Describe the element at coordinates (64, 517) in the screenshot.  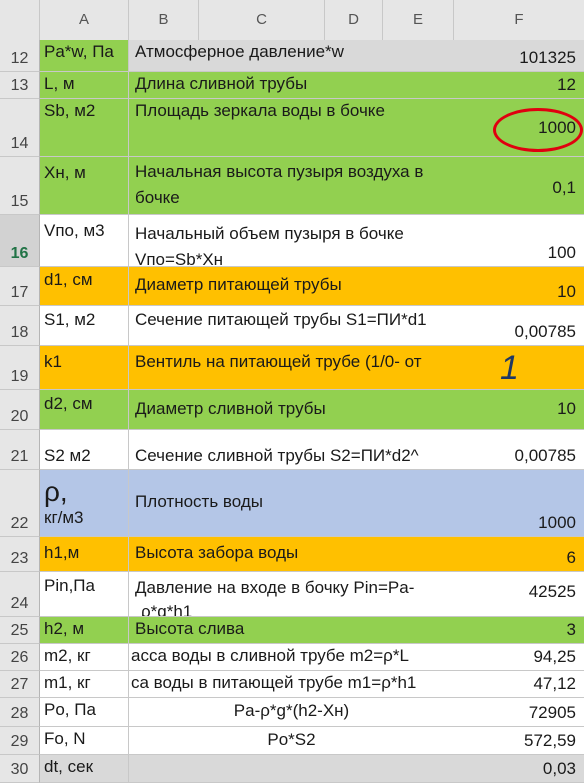
I see `cell-a22-unit: кг/м3` at that location.